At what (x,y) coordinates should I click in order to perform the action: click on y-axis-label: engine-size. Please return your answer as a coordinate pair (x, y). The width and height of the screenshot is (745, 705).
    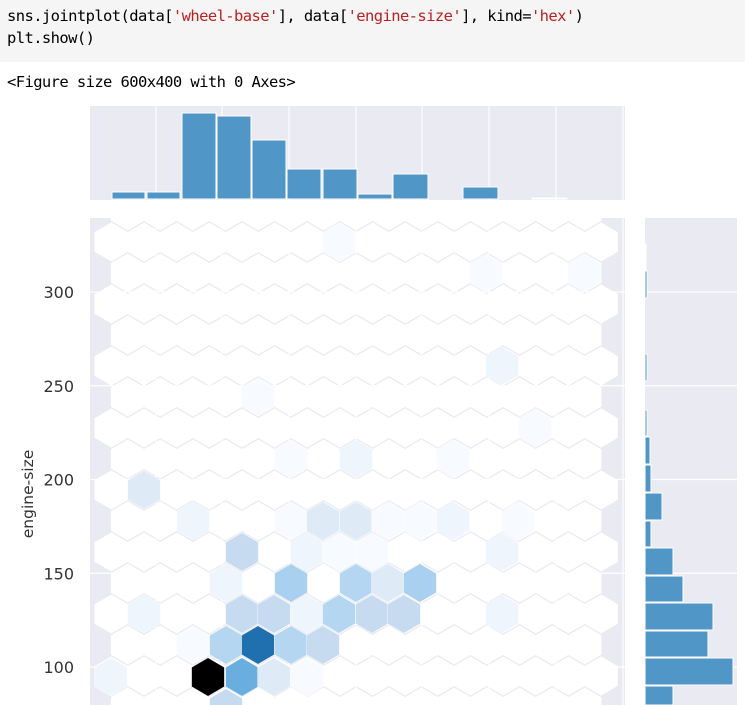
    Looking at the image, I should click on (28, 494).